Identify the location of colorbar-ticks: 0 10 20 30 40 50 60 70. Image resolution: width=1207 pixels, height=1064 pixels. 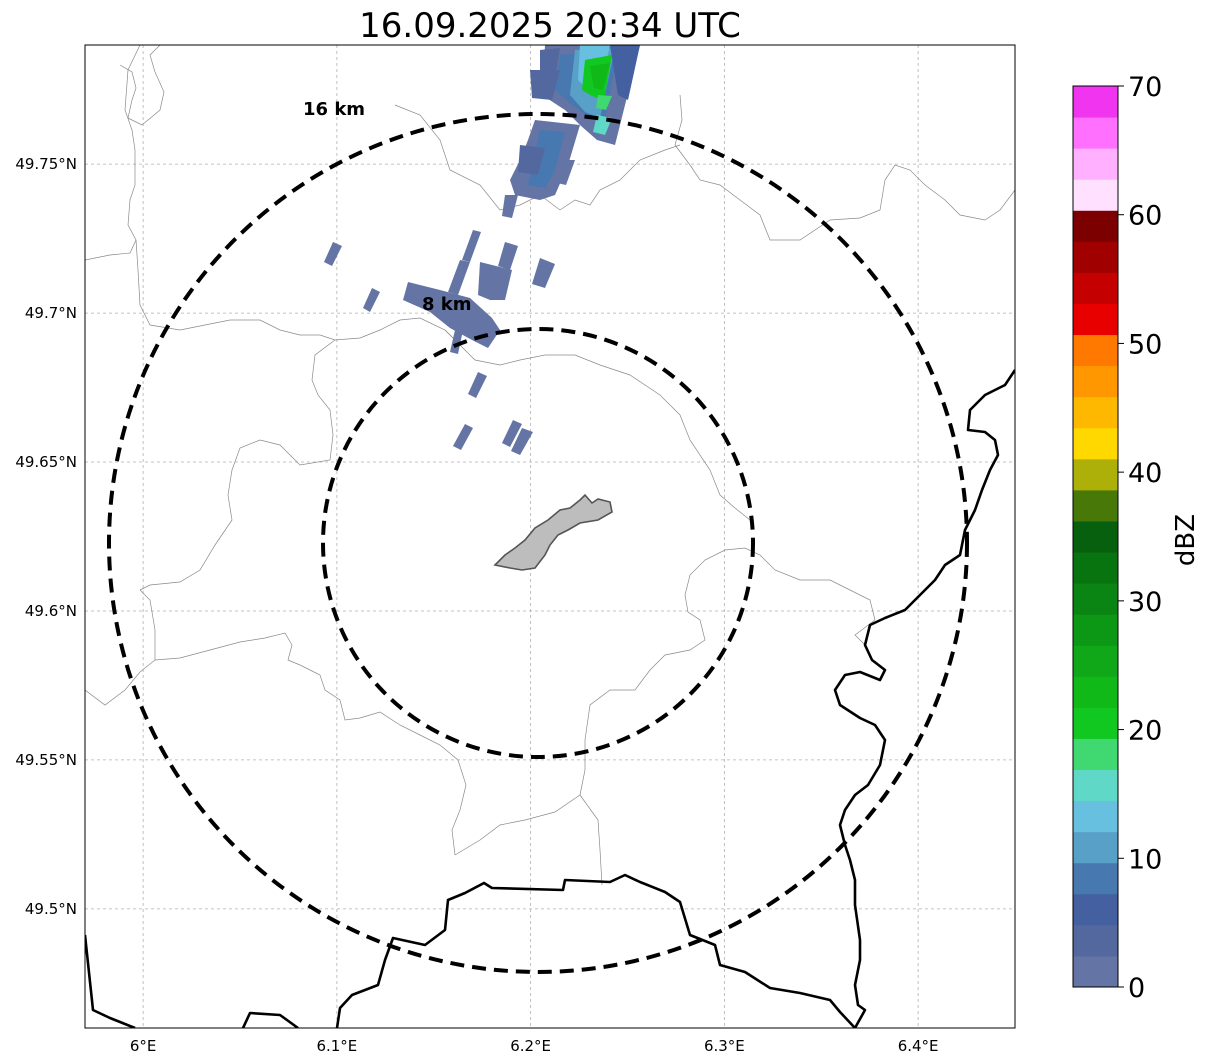
(1140, 538).